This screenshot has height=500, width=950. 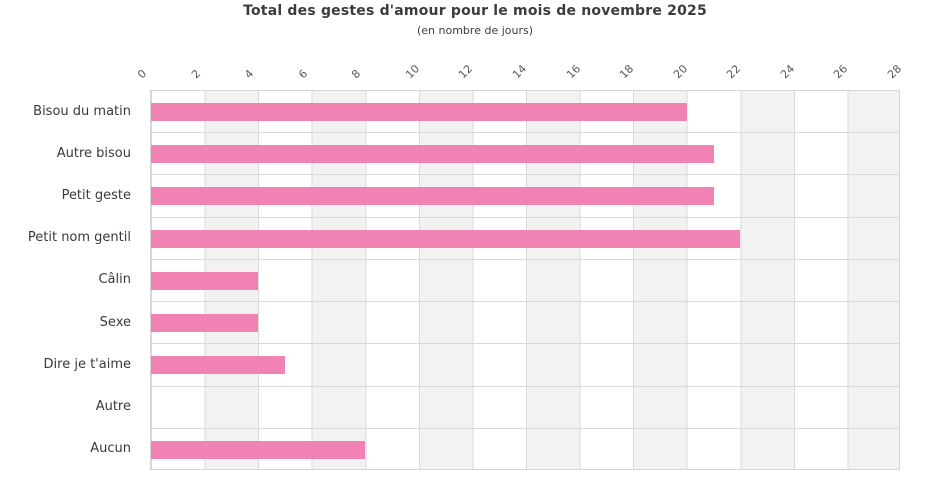 I want to click on x-tick-label: 26, so click(x=841, y=72).